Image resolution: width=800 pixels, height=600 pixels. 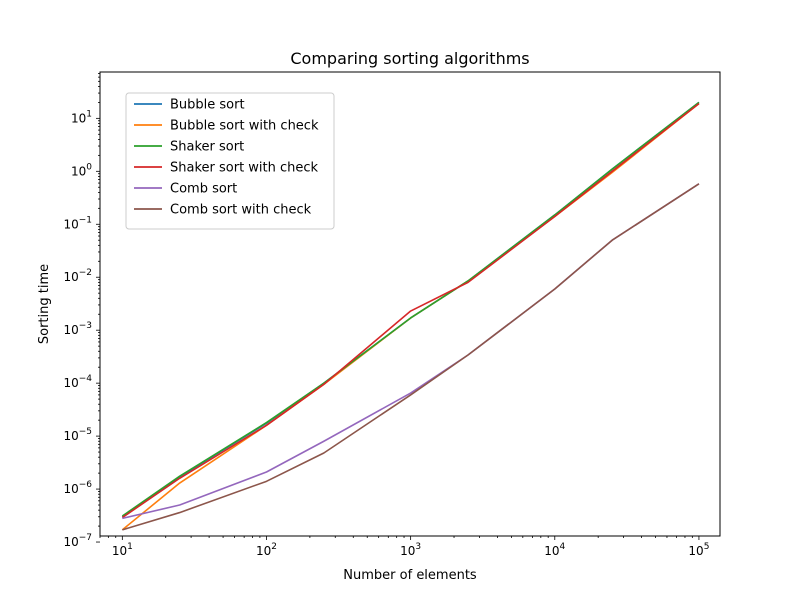 I want to click on x-tick-label: 10¹, so click(x=122, y=550).